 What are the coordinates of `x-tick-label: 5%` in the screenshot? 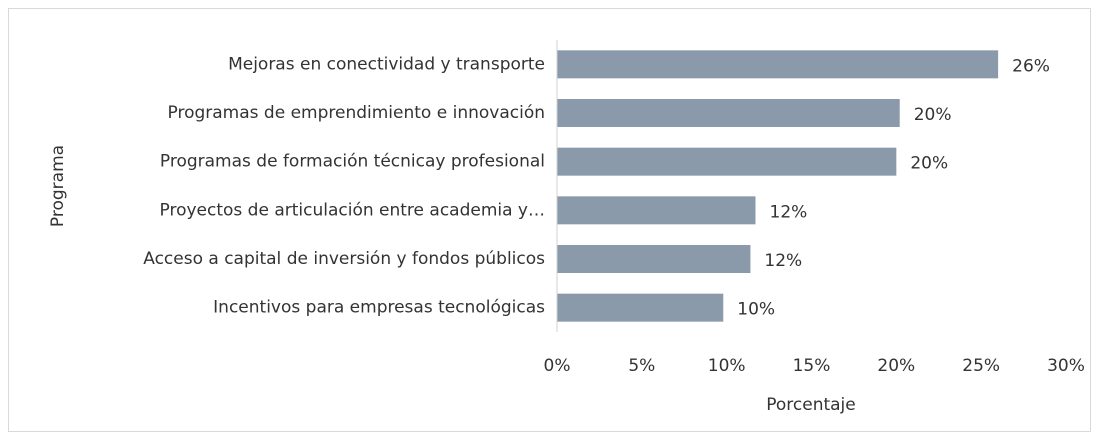 It's located at (641, 366).